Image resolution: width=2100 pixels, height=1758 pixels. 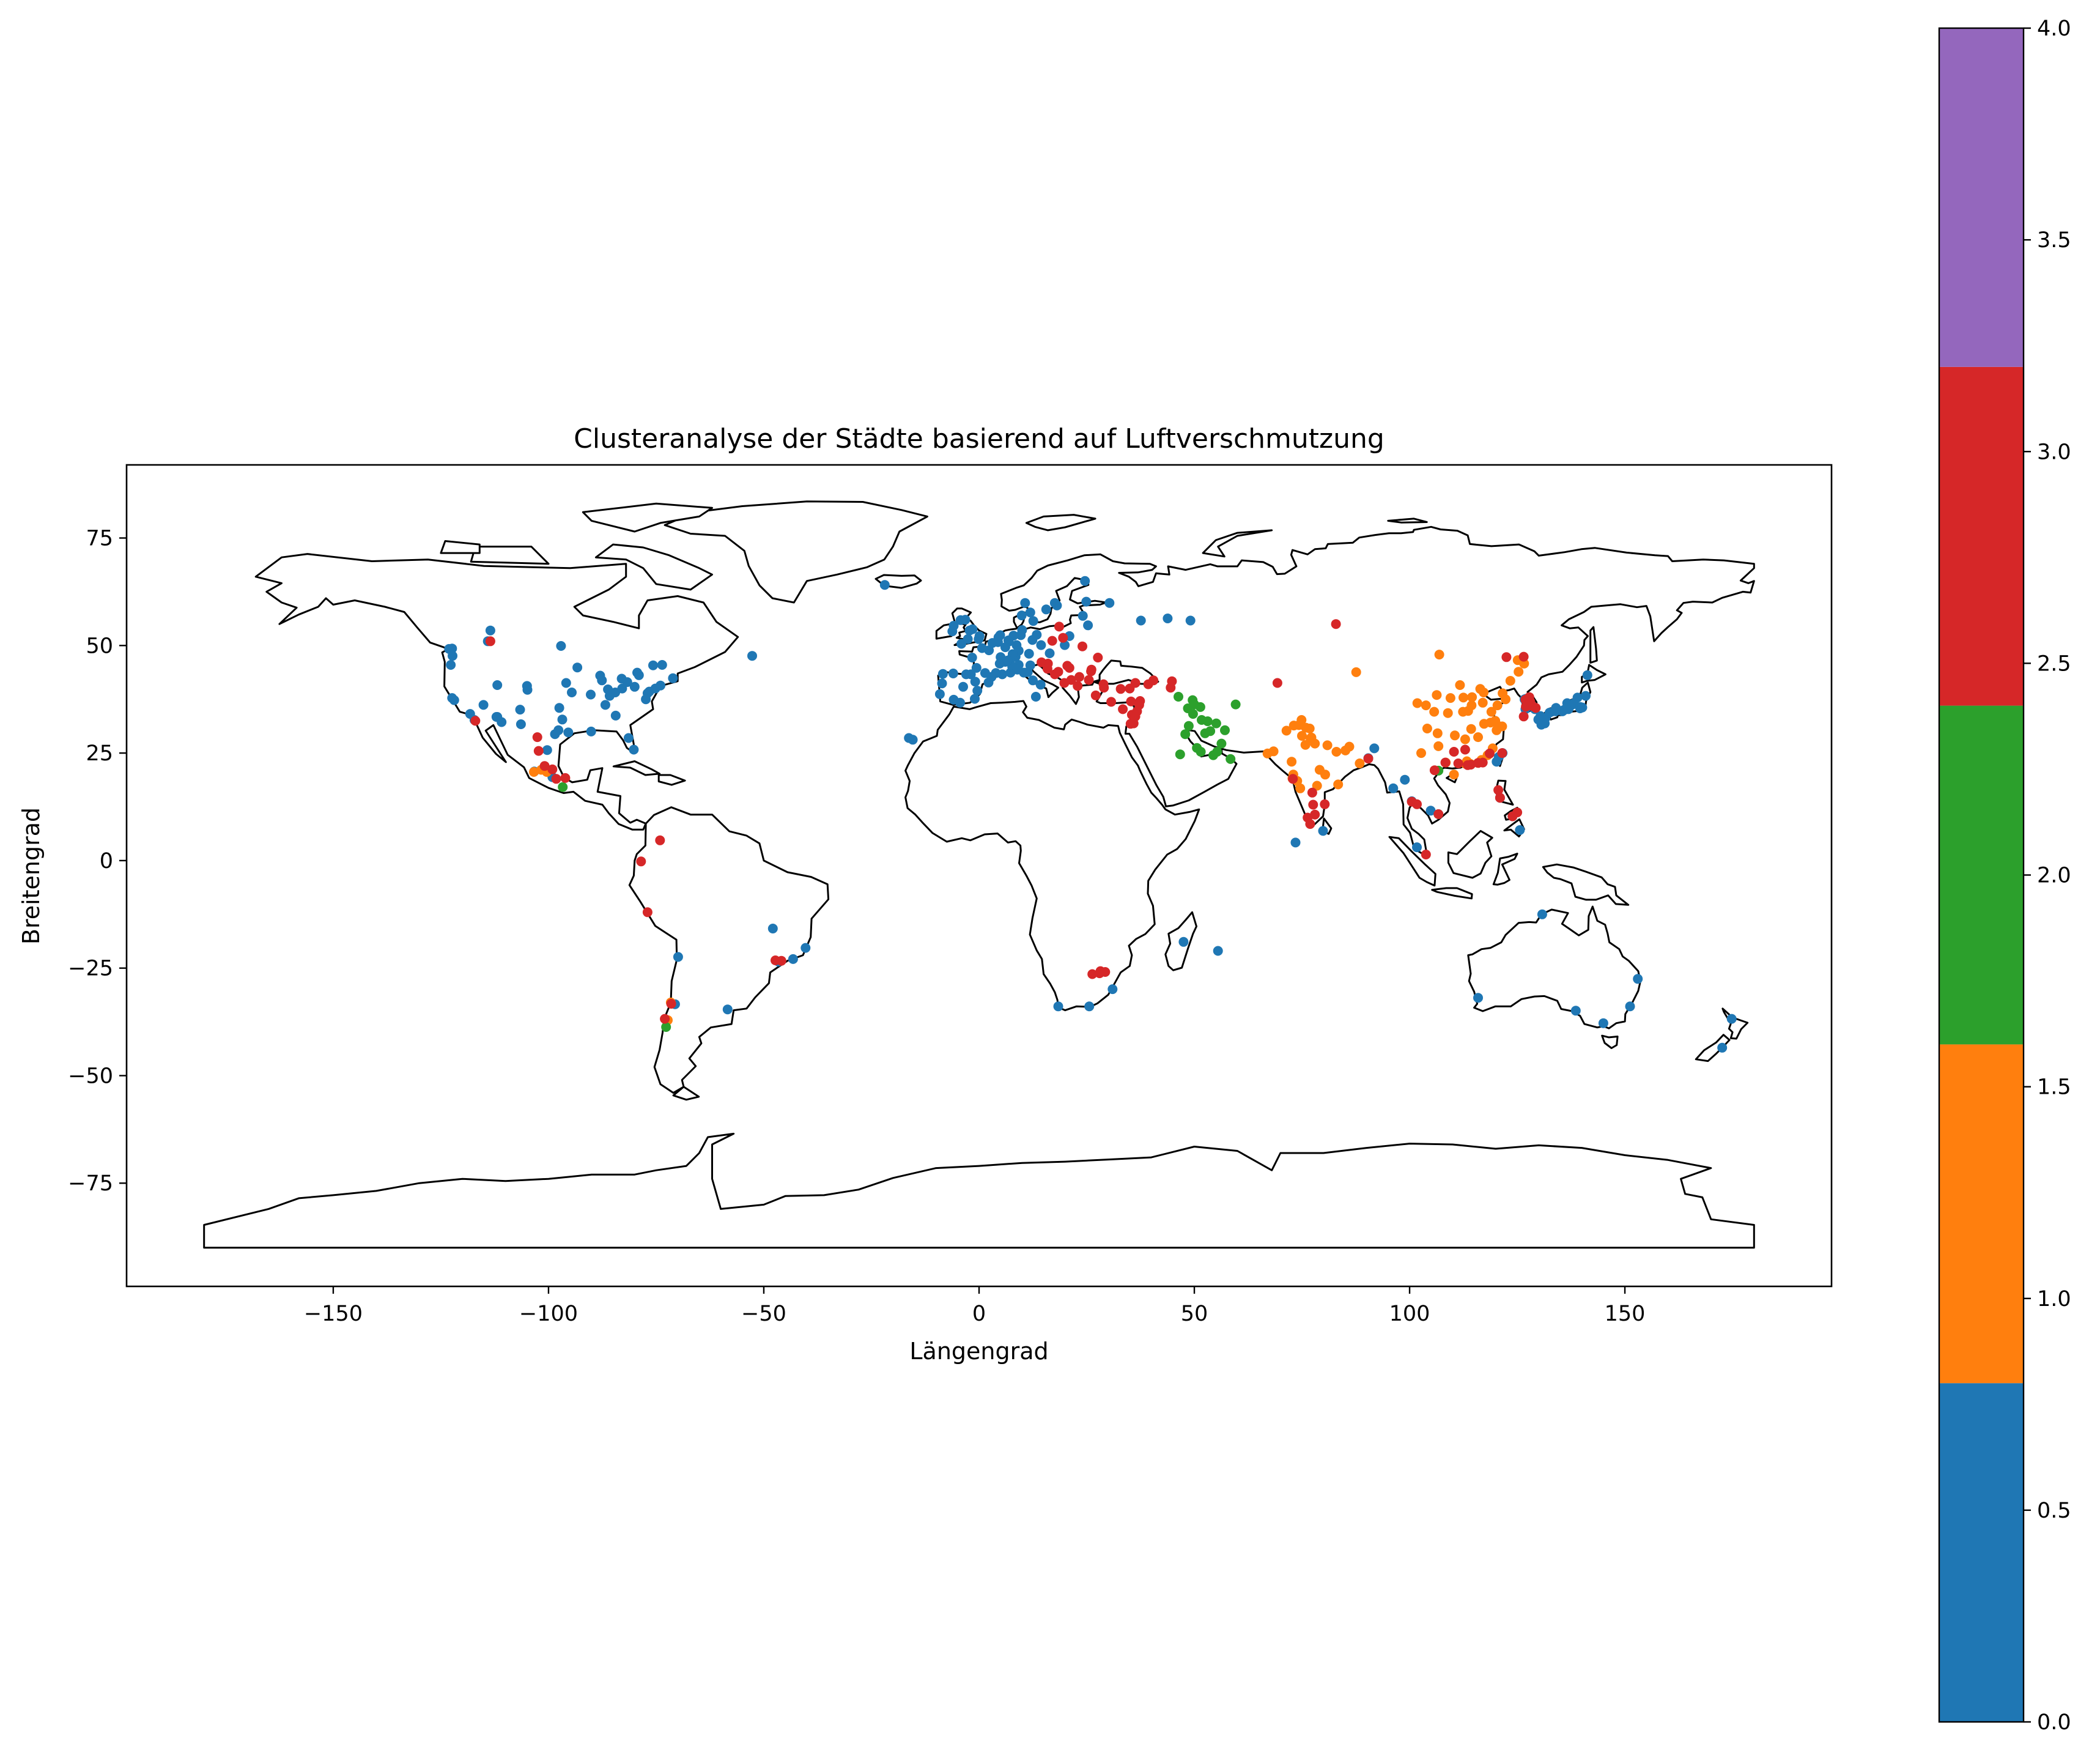 I want to click on land-banks-island, so click(x=461, y=547).